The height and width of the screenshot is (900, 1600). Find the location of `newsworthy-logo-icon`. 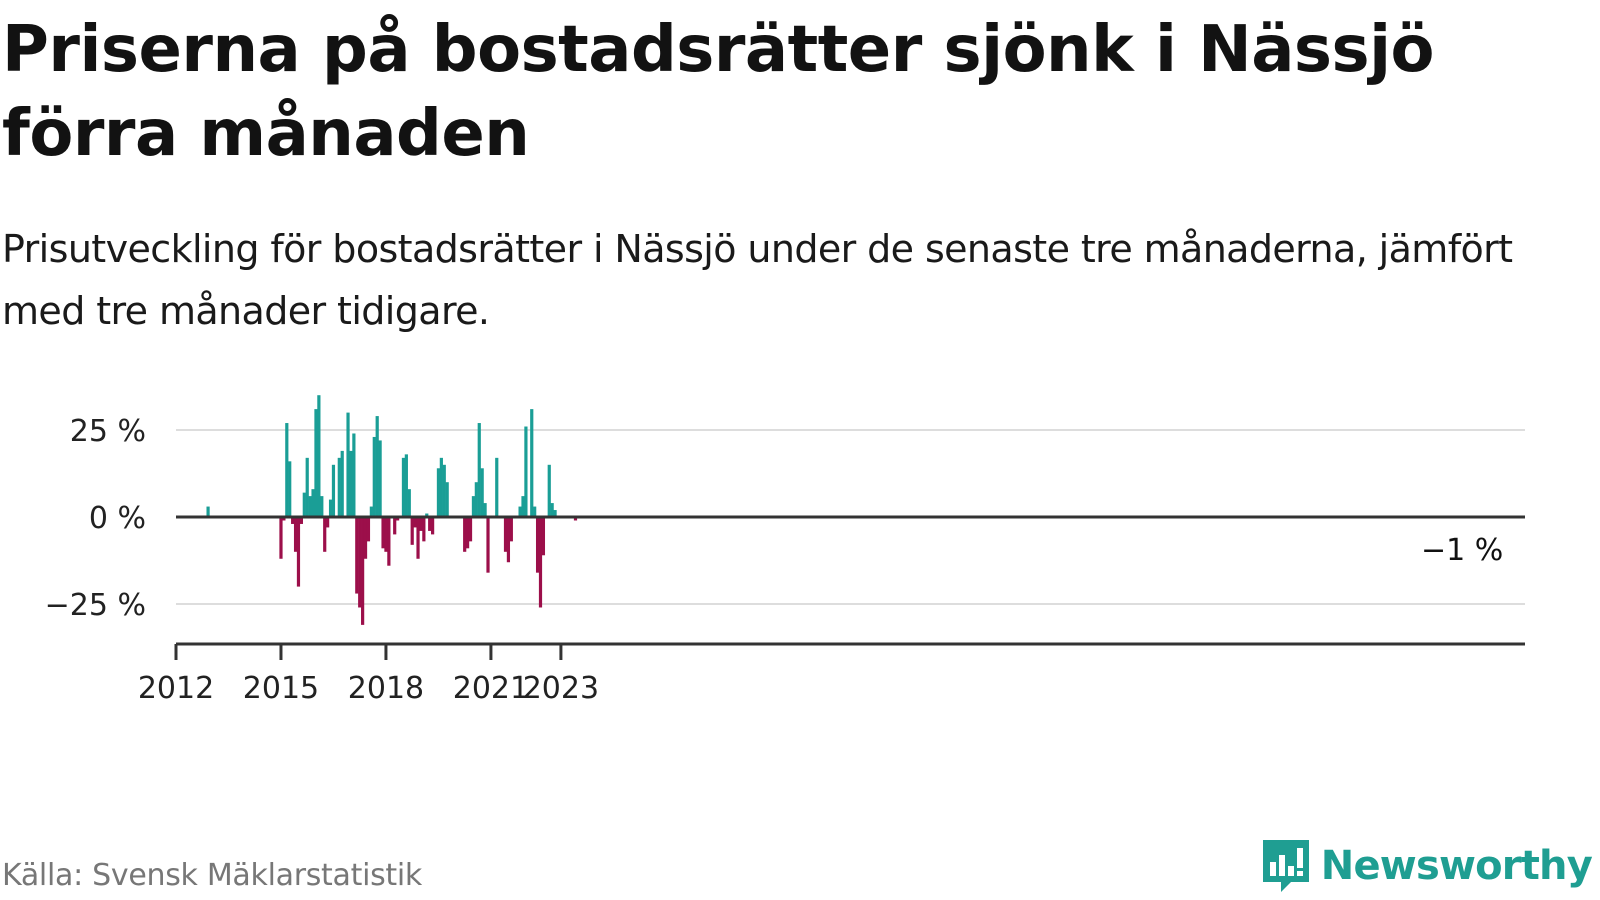

newsworthy-logo-icon is located at coordinates (1285, 866).